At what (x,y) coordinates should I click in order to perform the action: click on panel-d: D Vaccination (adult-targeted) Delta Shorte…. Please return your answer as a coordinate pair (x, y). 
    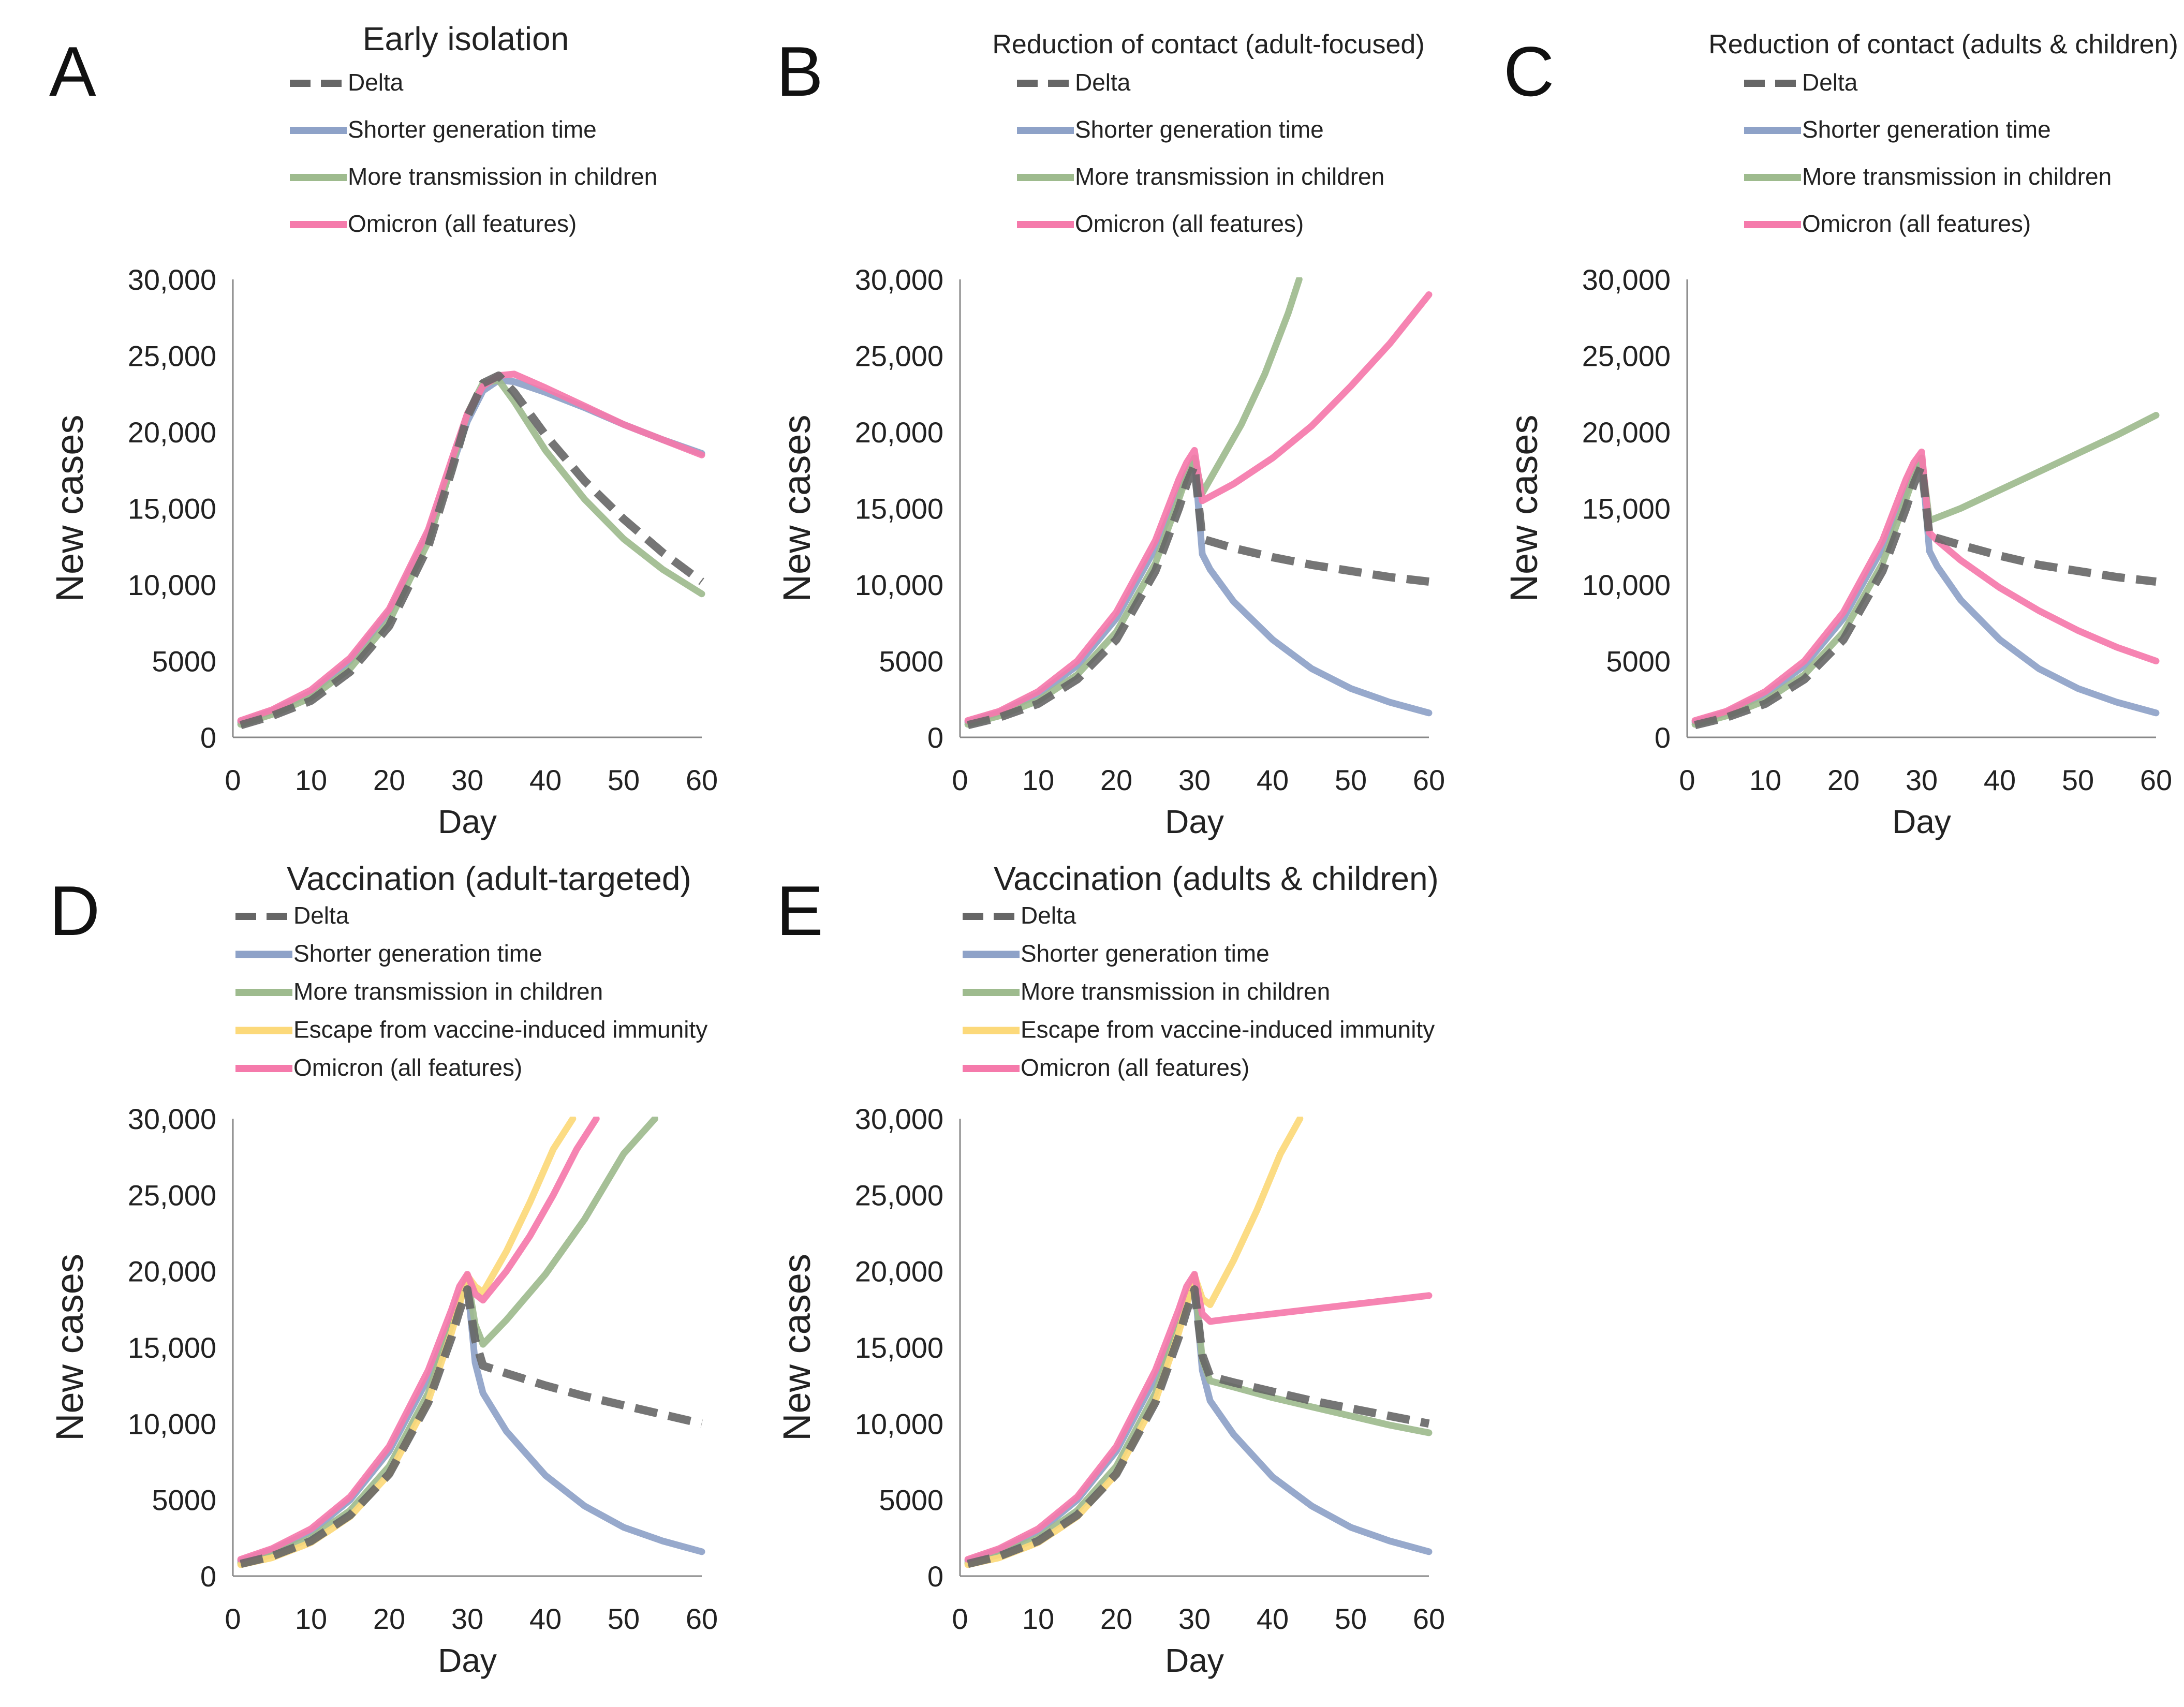
    Looking at the image, I should click on (383, 1269).